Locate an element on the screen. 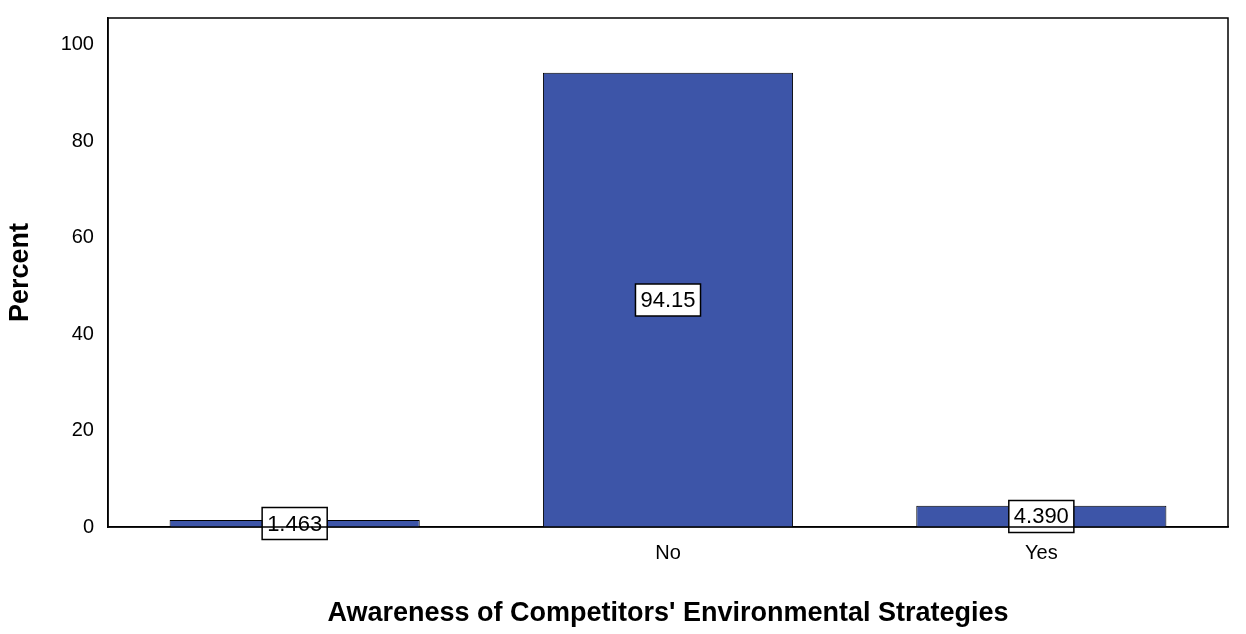  y-tick-label: 60 is located at coordinates (82, 236).